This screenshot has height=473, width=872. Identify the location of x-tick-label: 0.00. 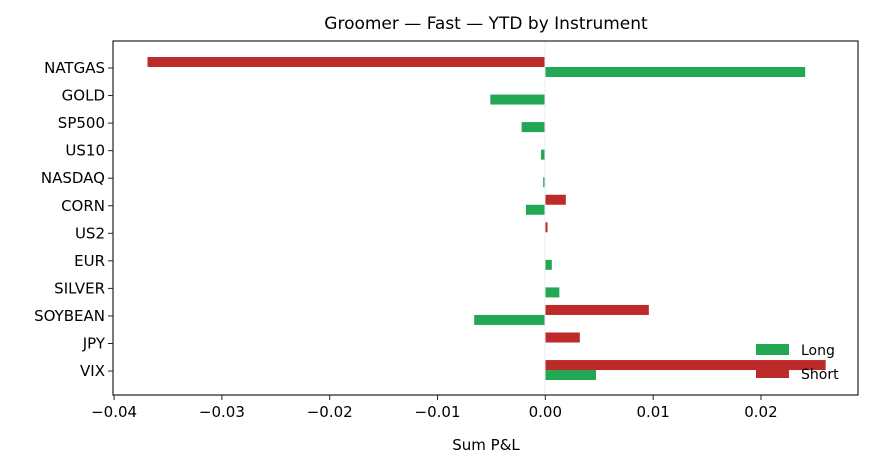
(545, 412).